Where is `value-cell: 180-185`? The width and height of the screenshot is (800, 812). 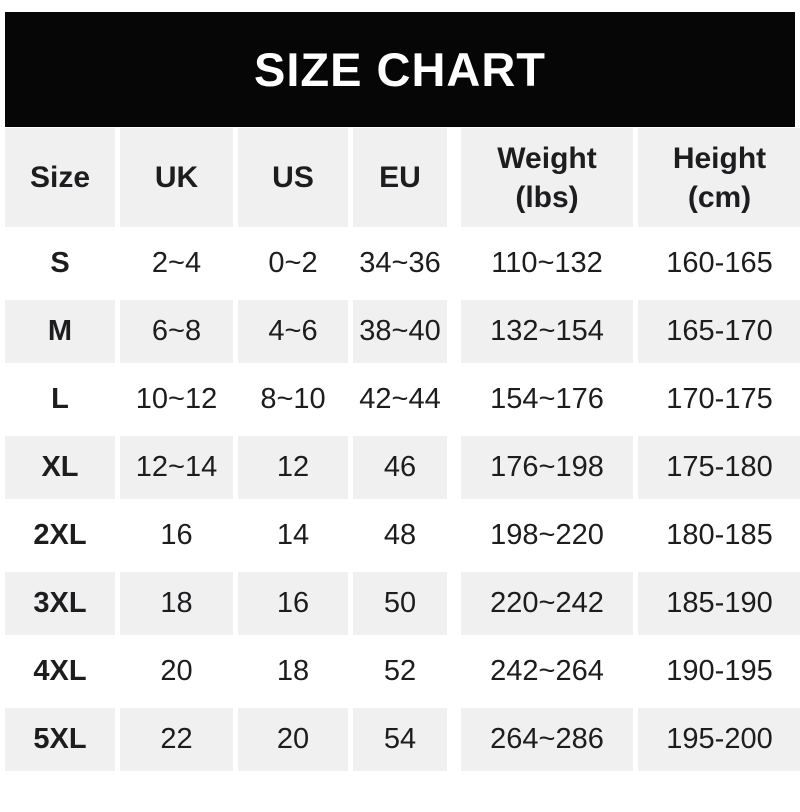
value-cell: 180-185 is located at coordinates (719, 535).